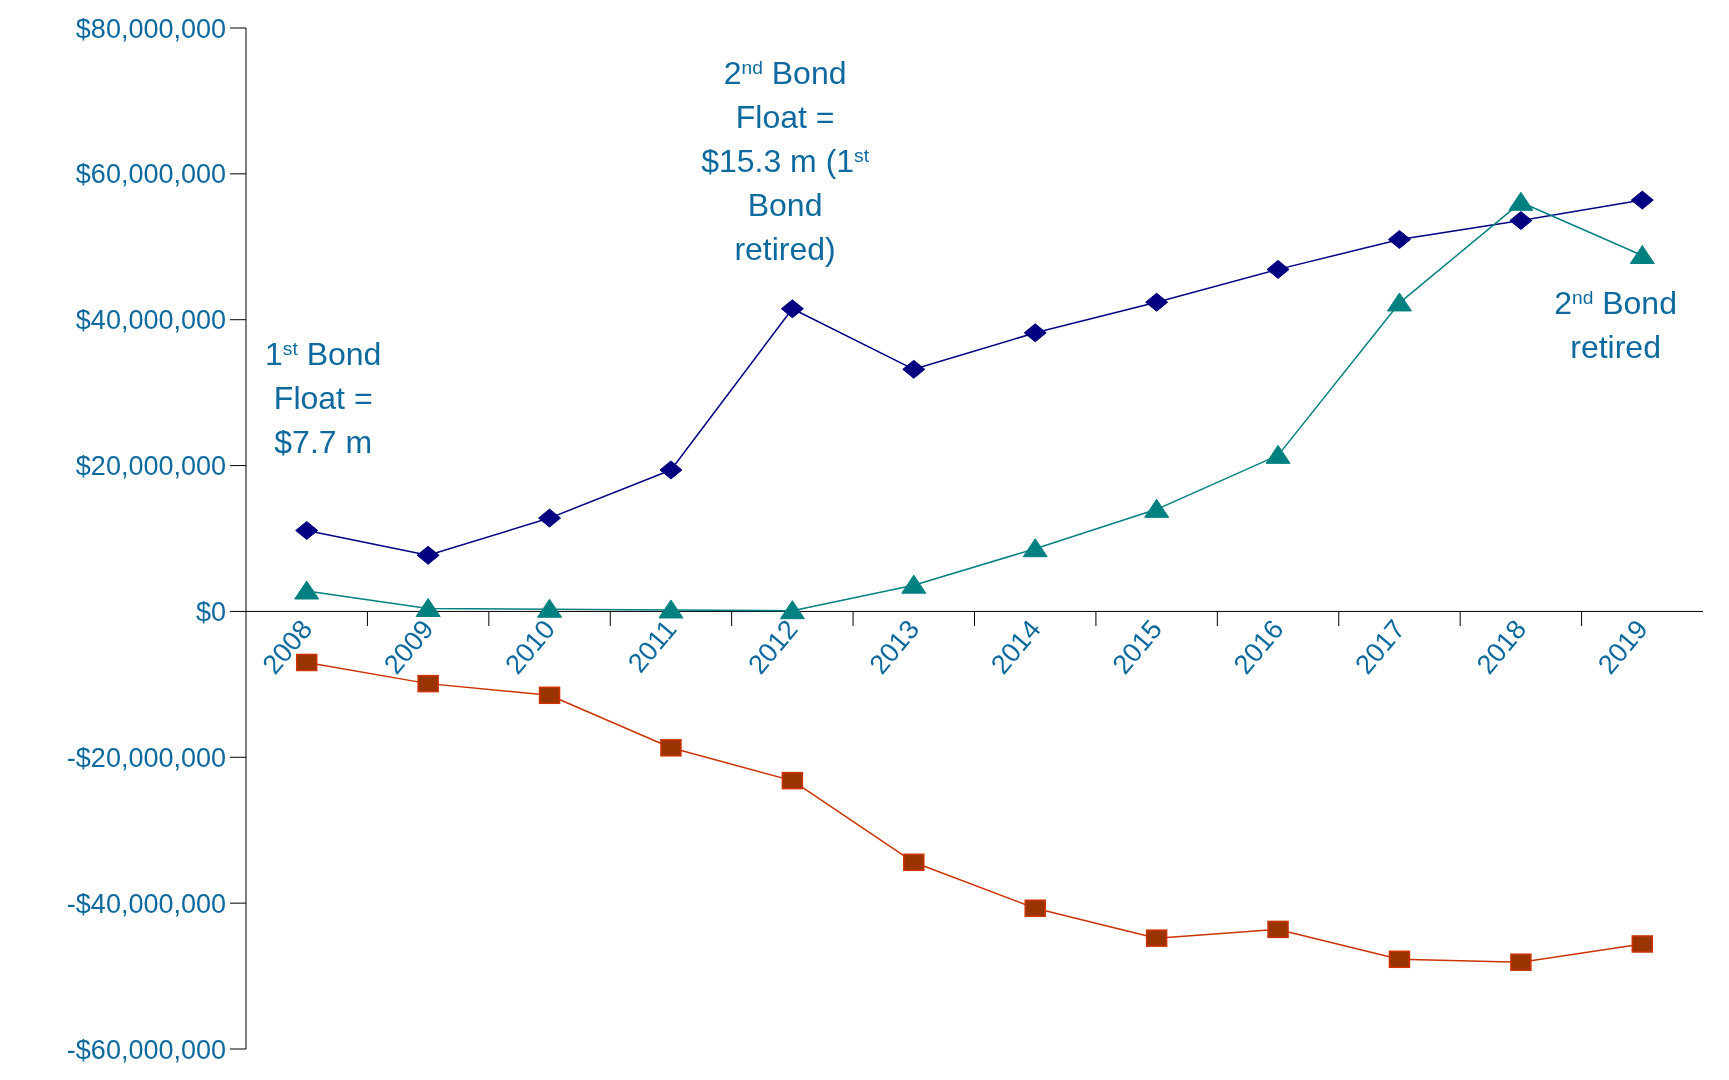 This screenshot has height=1080, width=1729. I want to click on y-tick-label: $60,000,000, so click(150, 174).